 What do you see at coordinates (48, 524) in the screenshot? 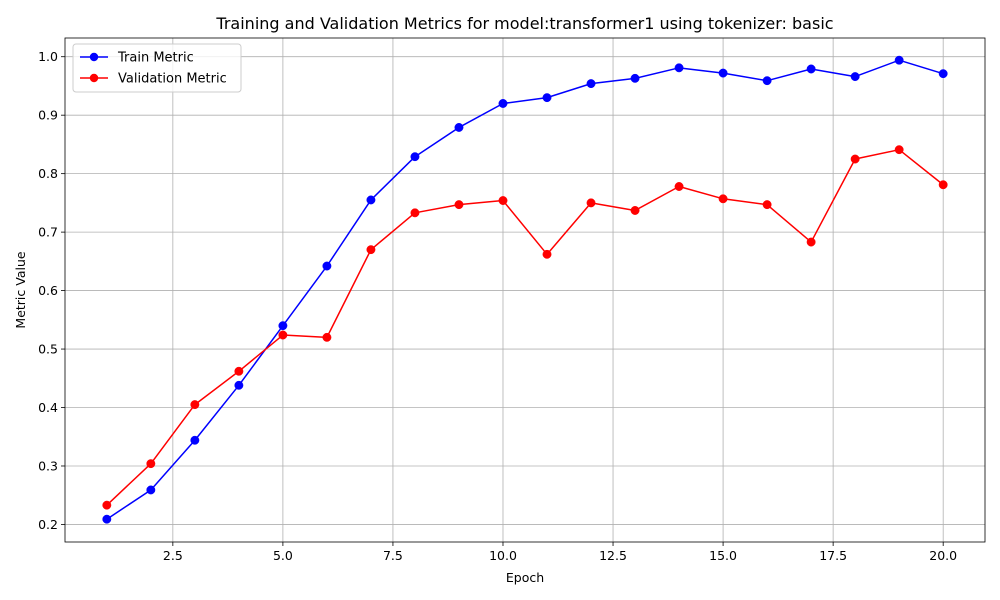
I see `y-tick-label: 0.2` at bounding box center [48, 524].